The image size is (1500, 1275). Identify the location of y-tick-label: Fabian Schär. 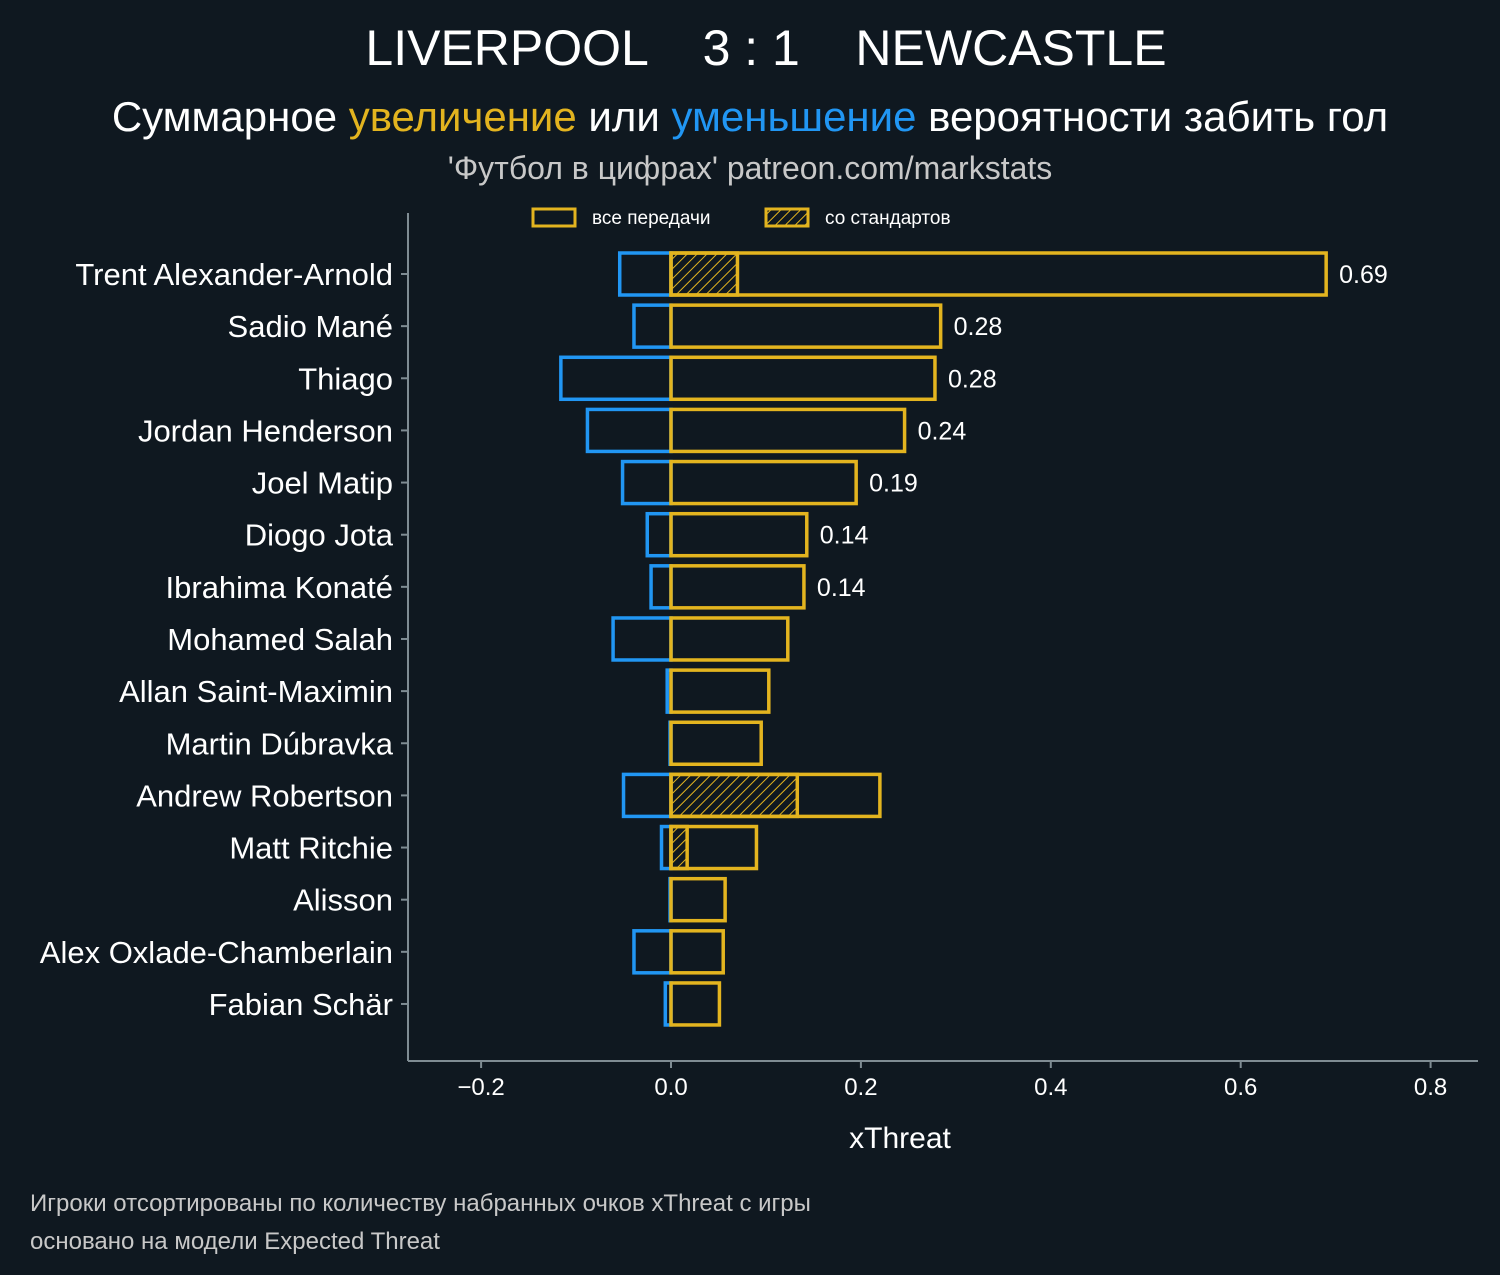
(301, 1004).